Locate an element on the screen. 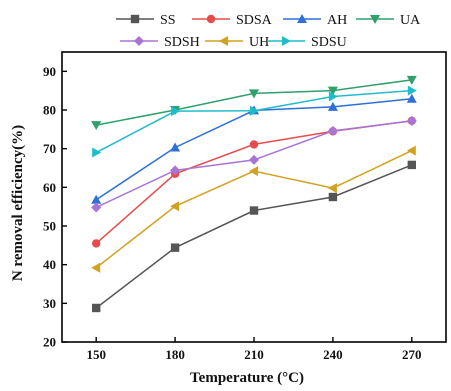 The height and width of the screenshot is (391, 451). legend-item-ah: AH is located at coordinates (315, 20).